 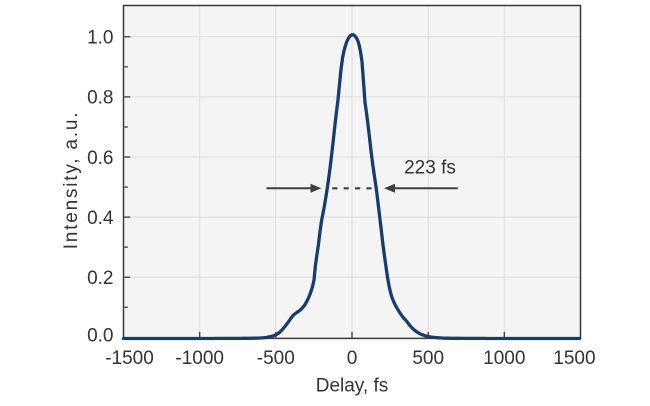 What do you see at coordinates (100, 278) in the screenshot?
I see `svg-text: 0.2` at bounding box center [100, 278].